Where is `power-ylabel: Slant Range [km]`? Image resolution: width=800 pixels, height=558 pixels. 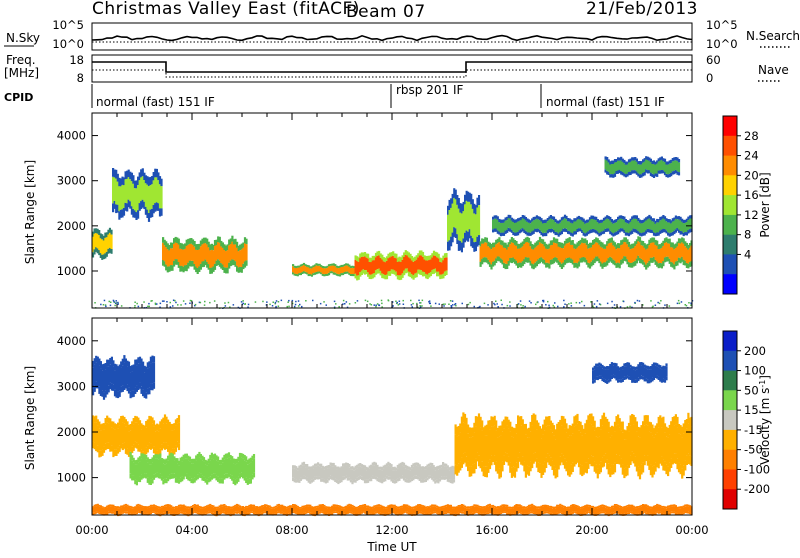 power-ylabel: Slant Range [km] is located at coordinates (30, 212).